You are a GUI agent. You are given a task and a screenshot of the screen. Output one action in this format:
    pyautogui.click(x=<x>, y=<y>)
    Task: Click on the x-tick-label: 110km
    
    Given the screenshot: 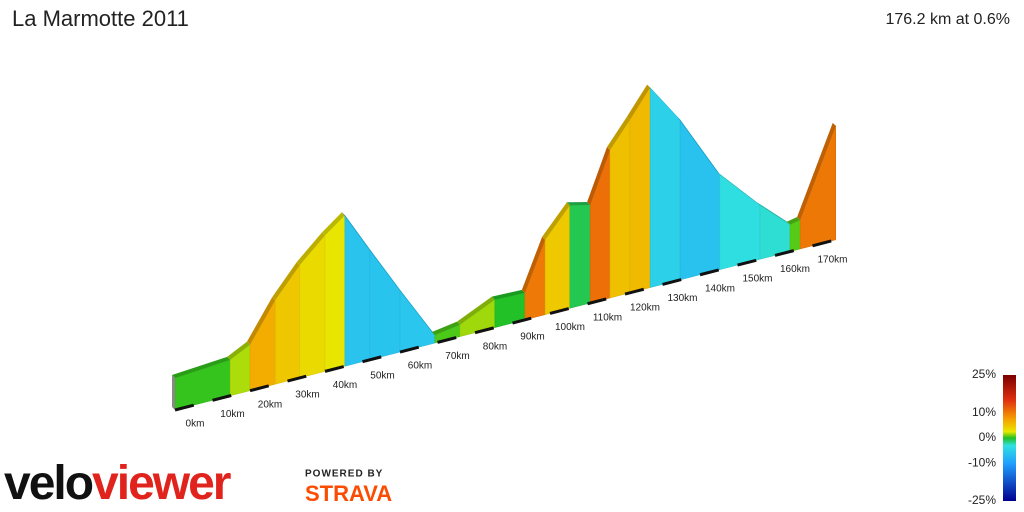 What is the action you would take?
    pyautogui.click(x=607, y=317)
    